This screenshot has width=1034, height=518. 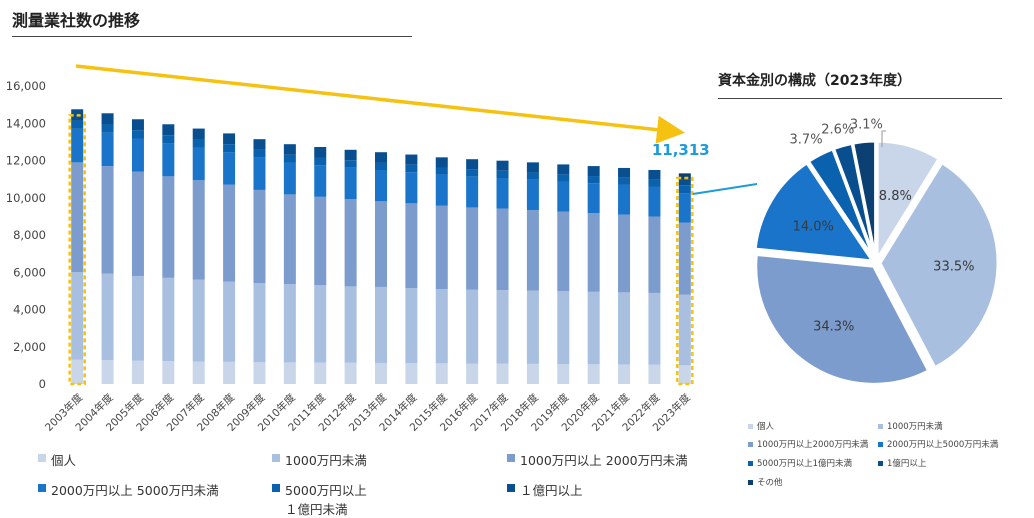 I want to click on bar-legend-item: 5000万円以上 １億円未満, so click(x=319, y=499).